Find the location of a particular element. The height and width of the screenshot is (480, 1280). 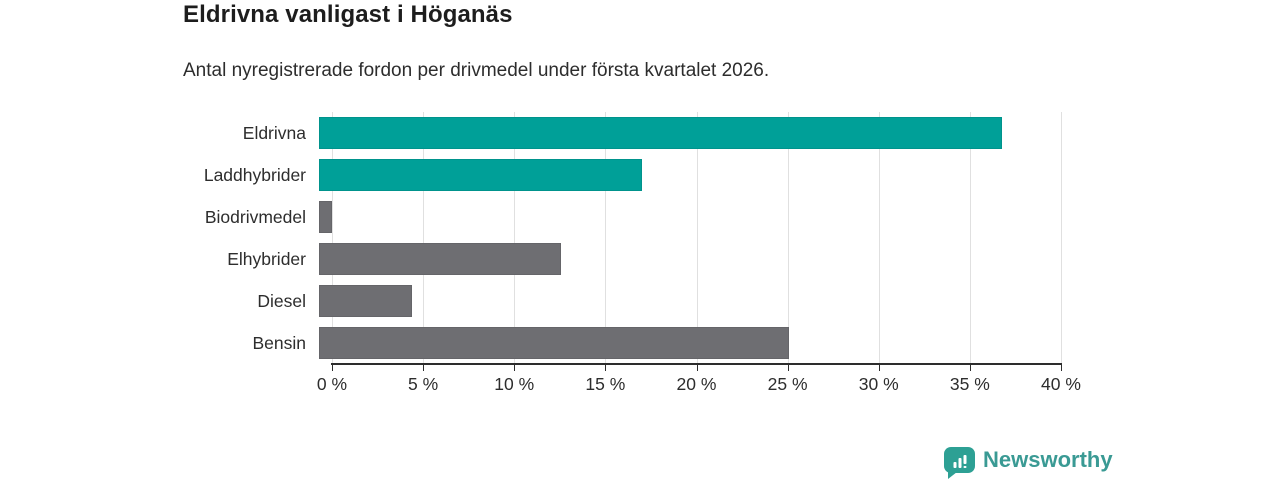

exclamation-icon is located at coordinates (964, 461).